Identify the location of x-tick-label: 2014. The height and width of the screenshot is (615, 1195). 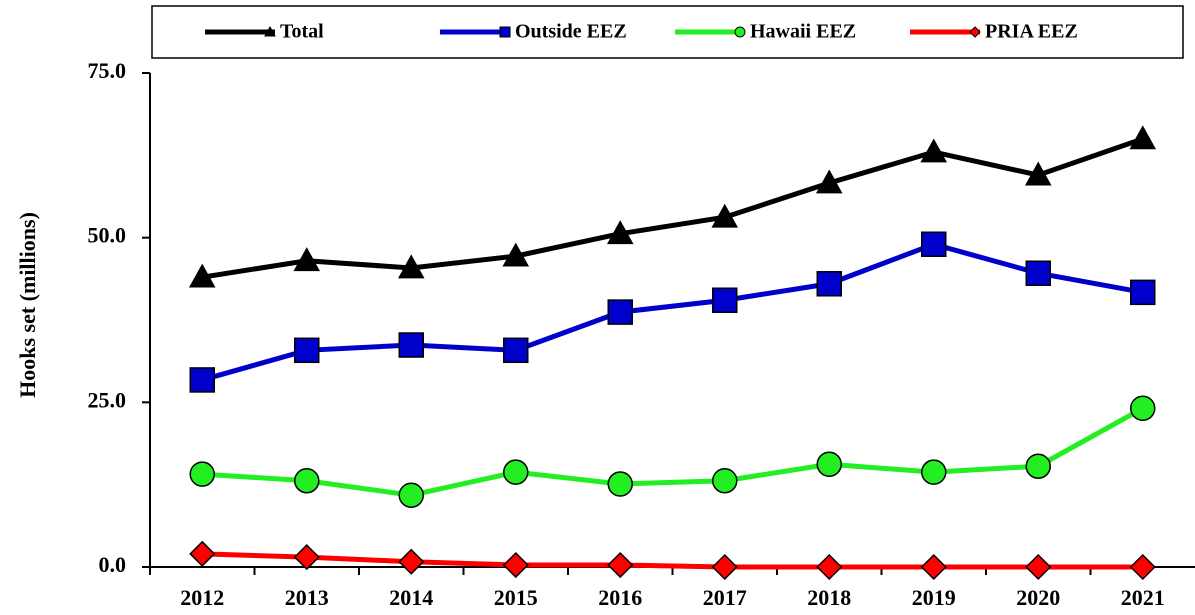
(411, 597).